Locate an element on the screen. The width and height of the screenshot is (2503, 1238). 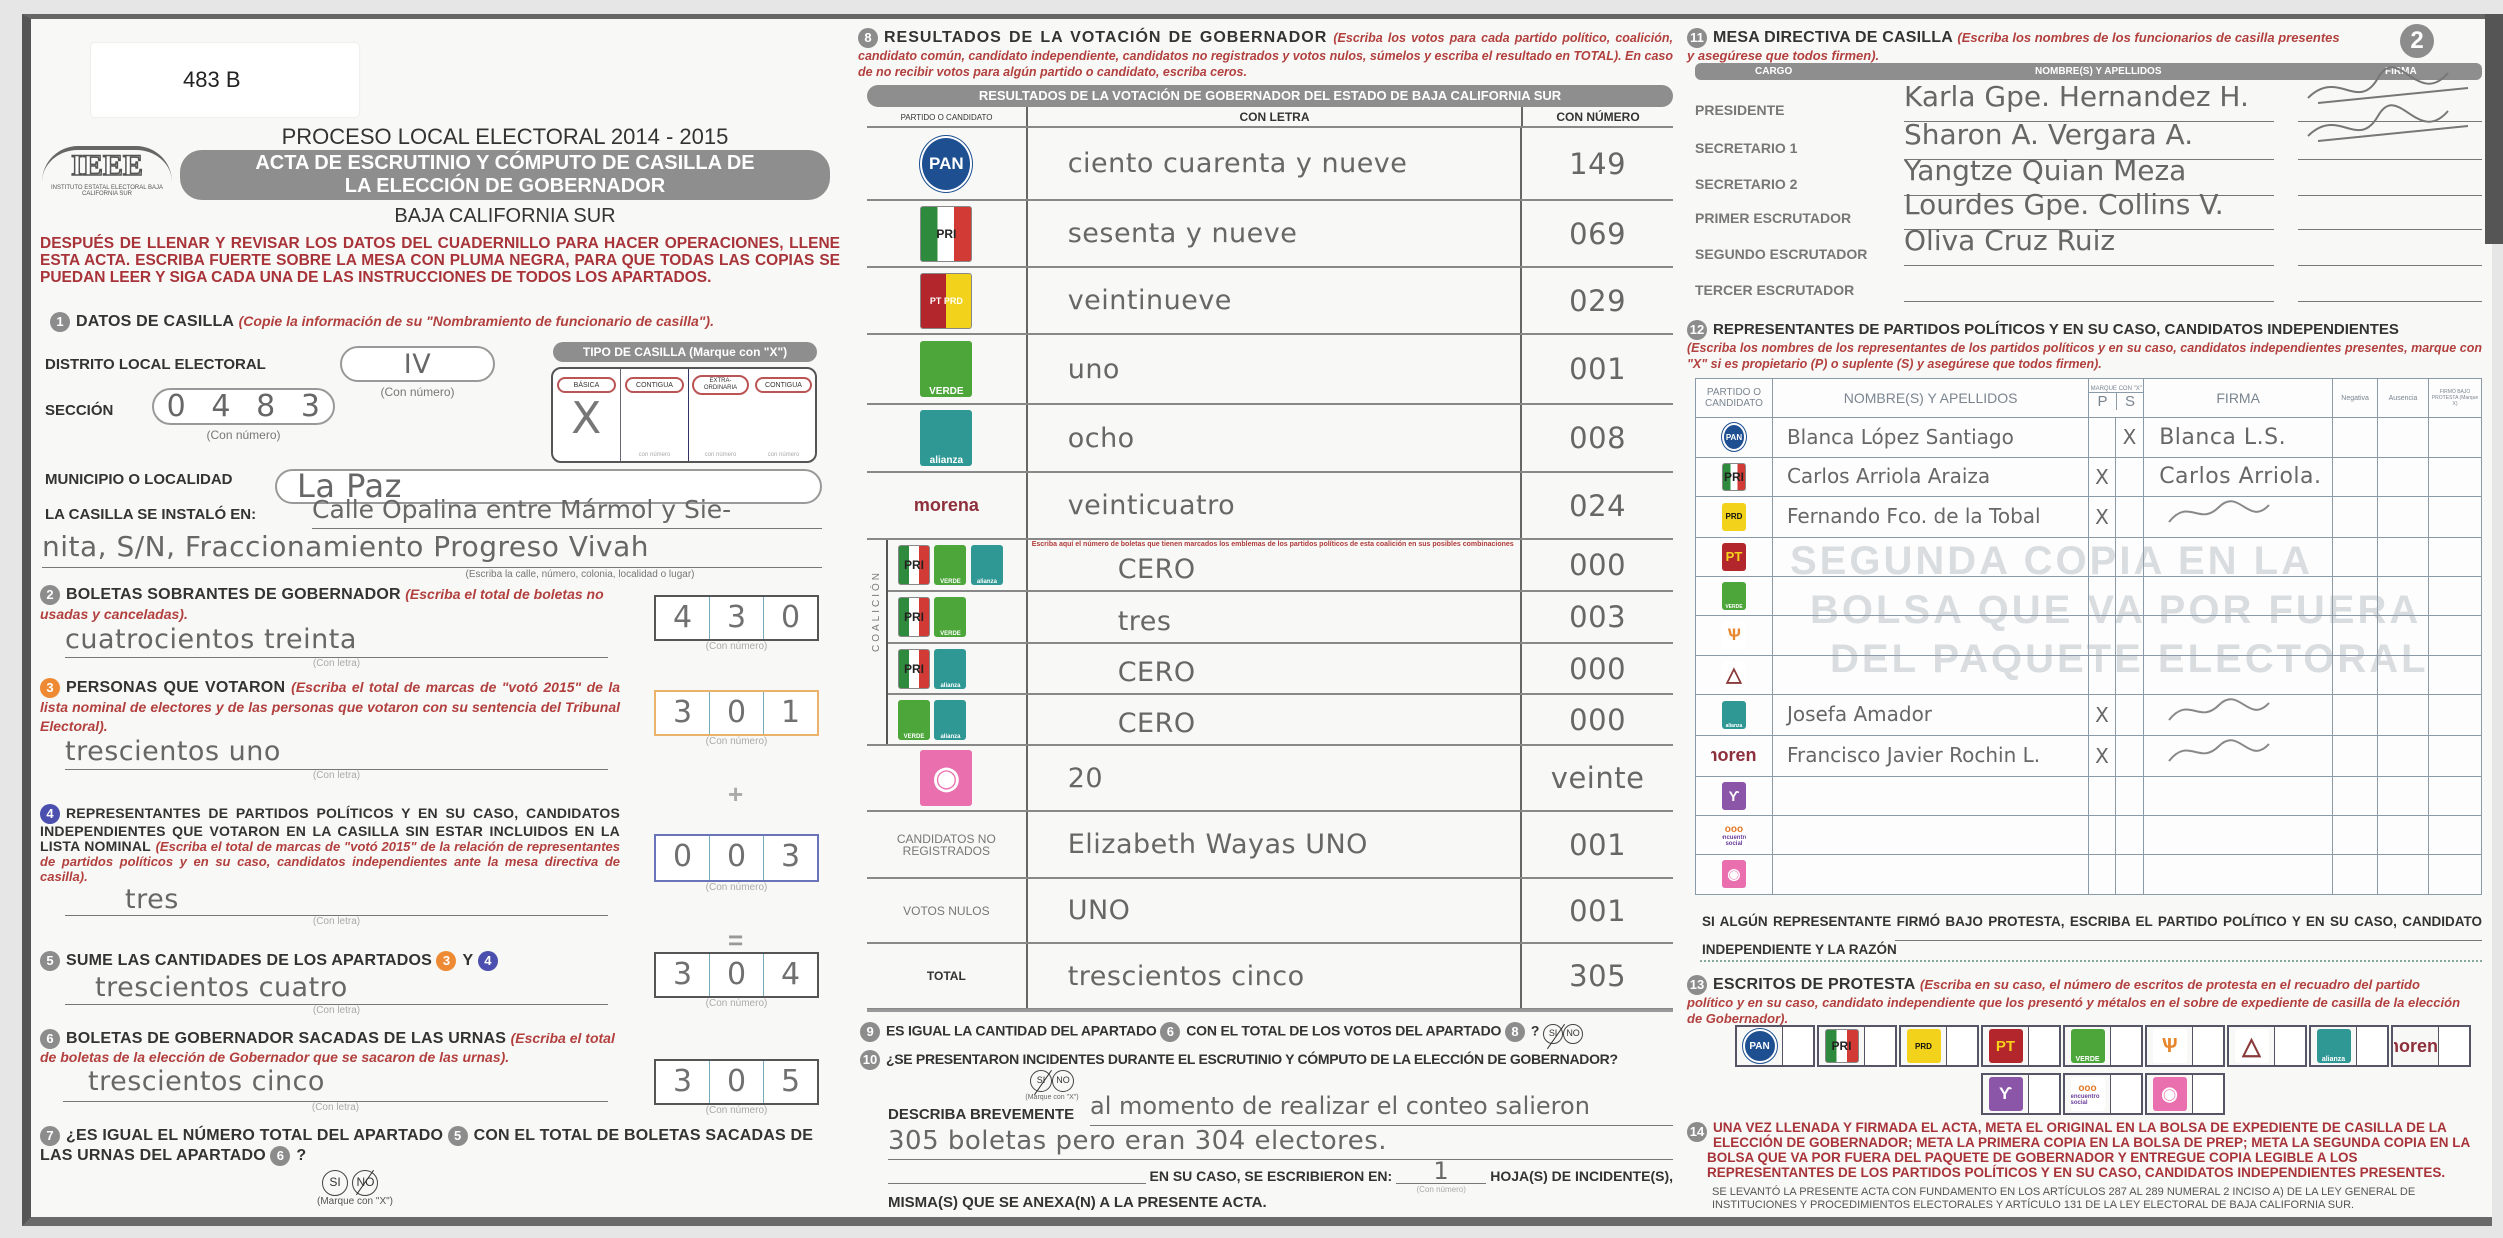
rep-s-cell is located at coordinates (2130, 516).